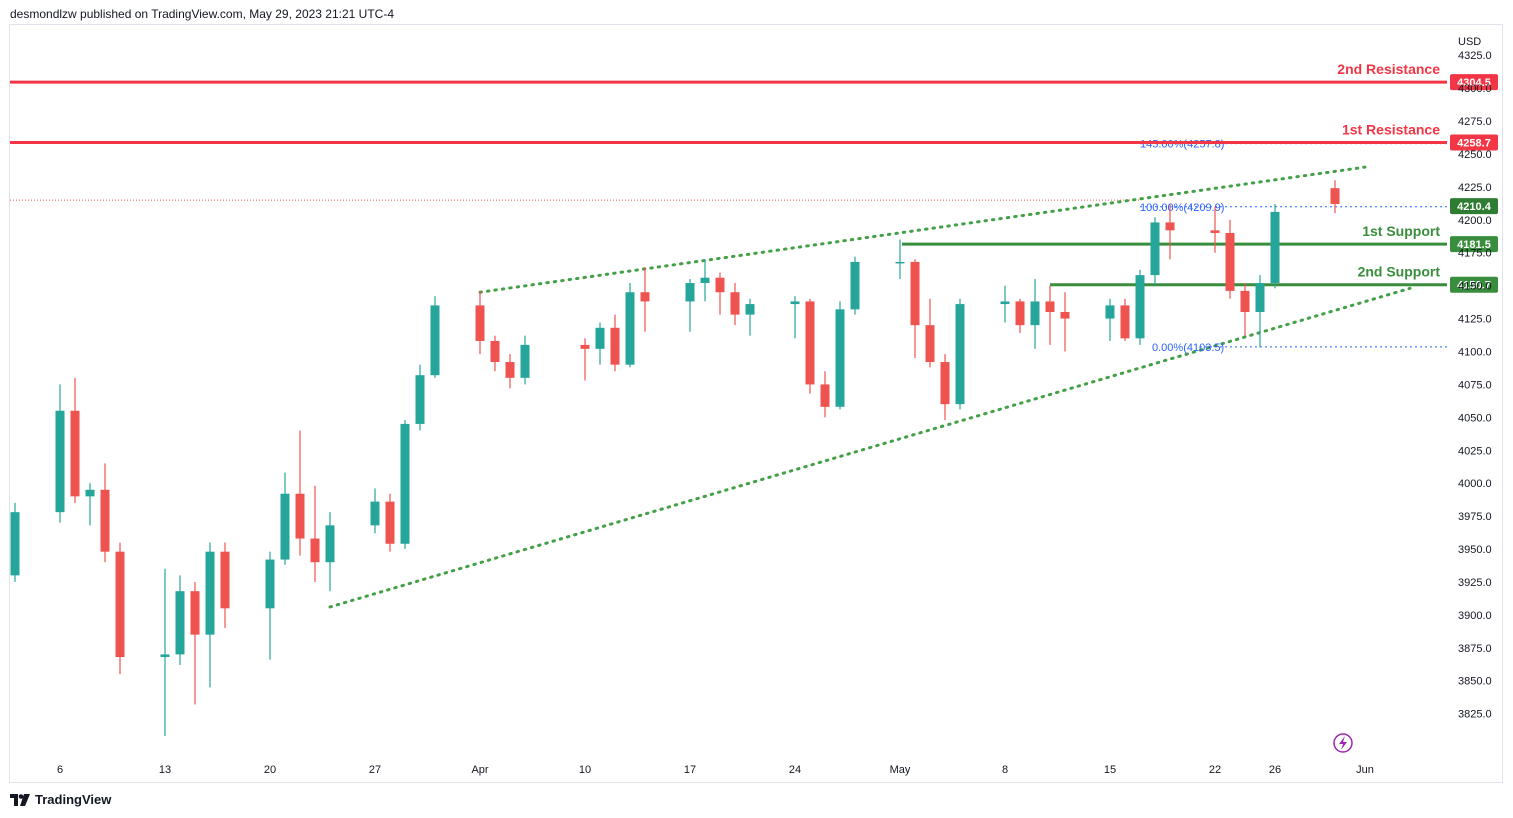 This screenshot has width=1513, height=818. What do you see at coordinates (270, 770) in the screenshot?
I see `x-tick-label: 20` at bounding box center [270, 770].